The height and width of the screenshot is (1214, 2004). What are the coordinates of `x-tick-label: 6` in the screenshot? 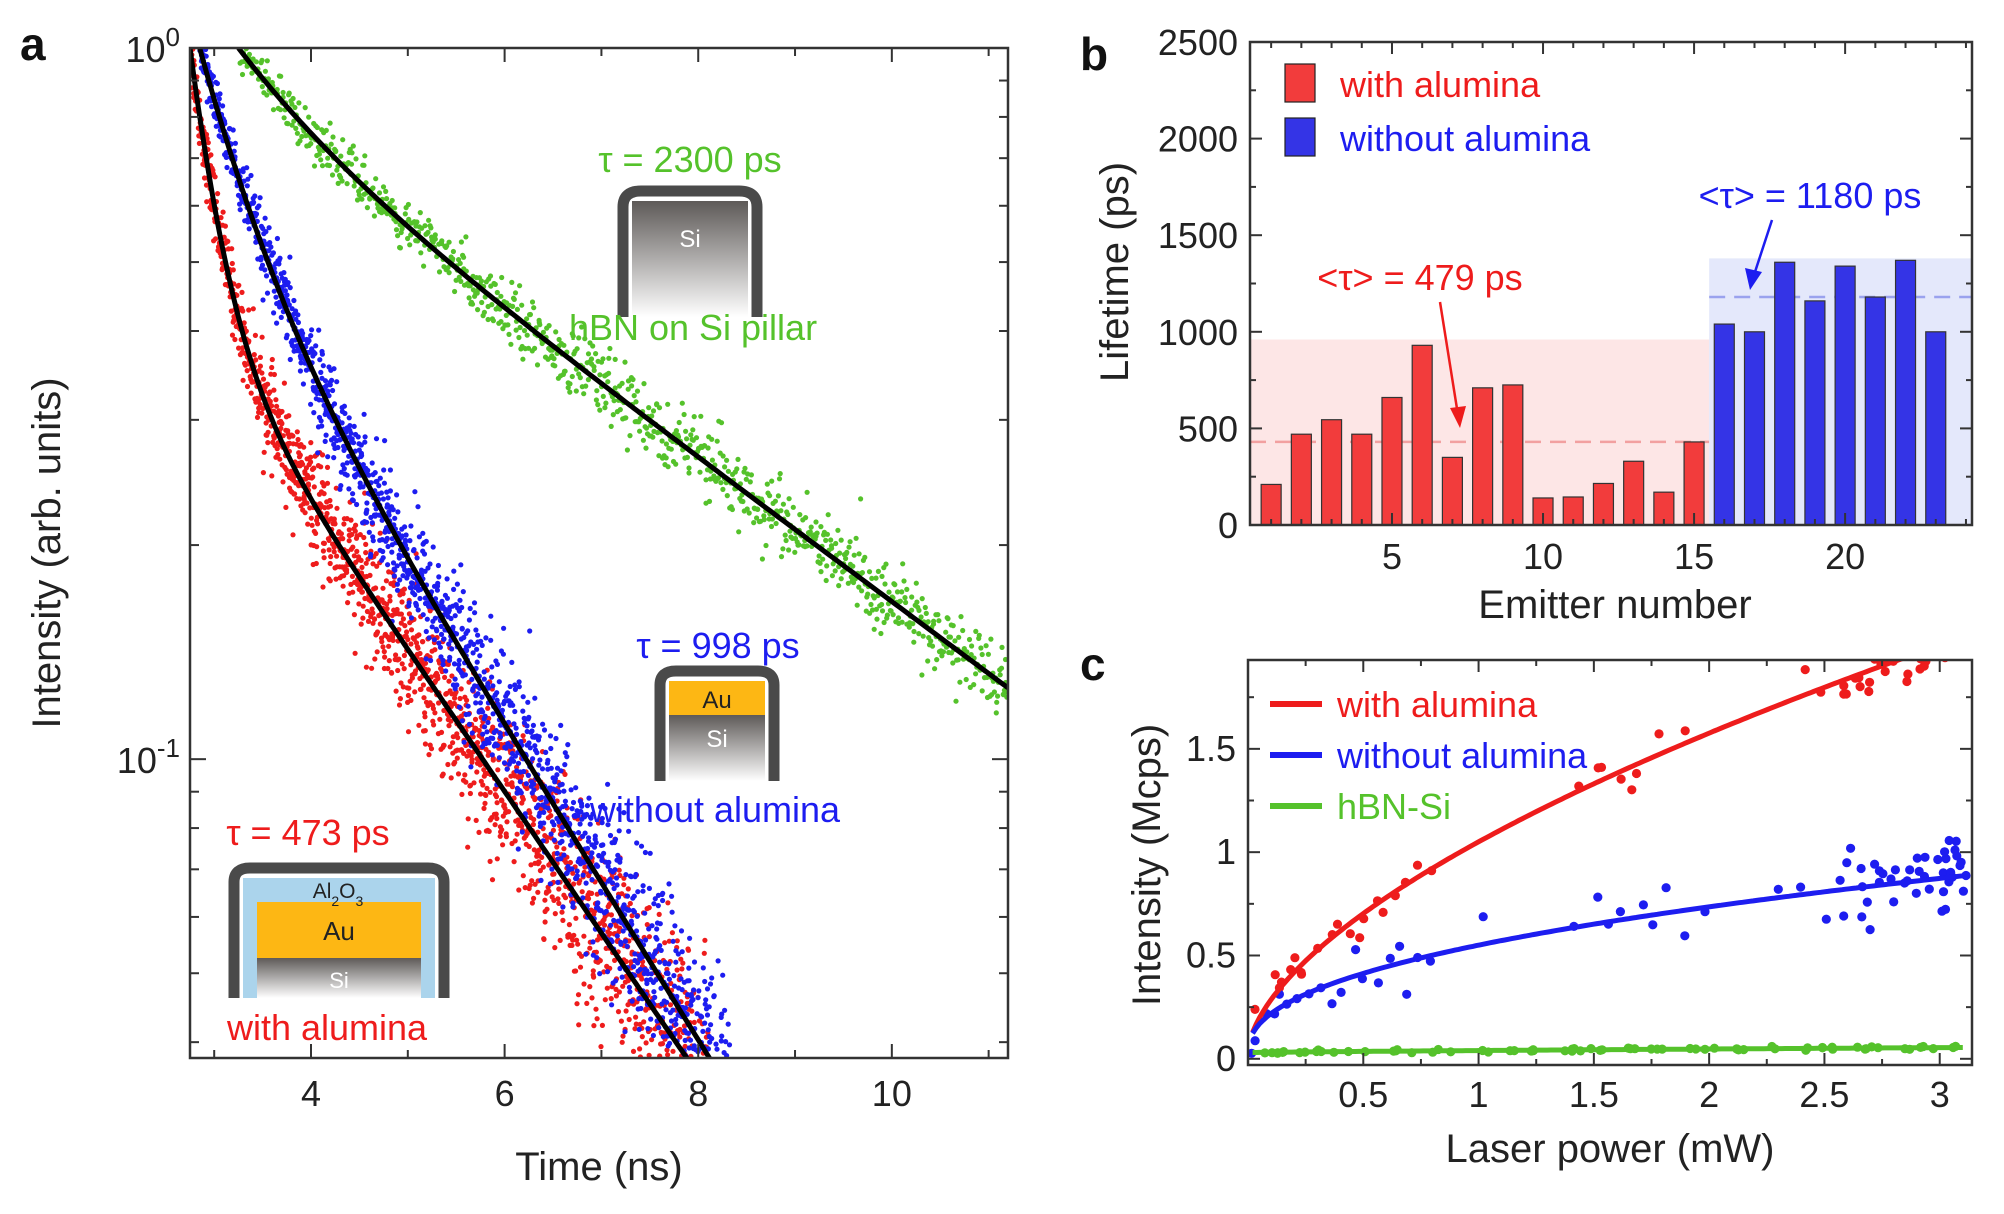 It's located at (505, 1093).